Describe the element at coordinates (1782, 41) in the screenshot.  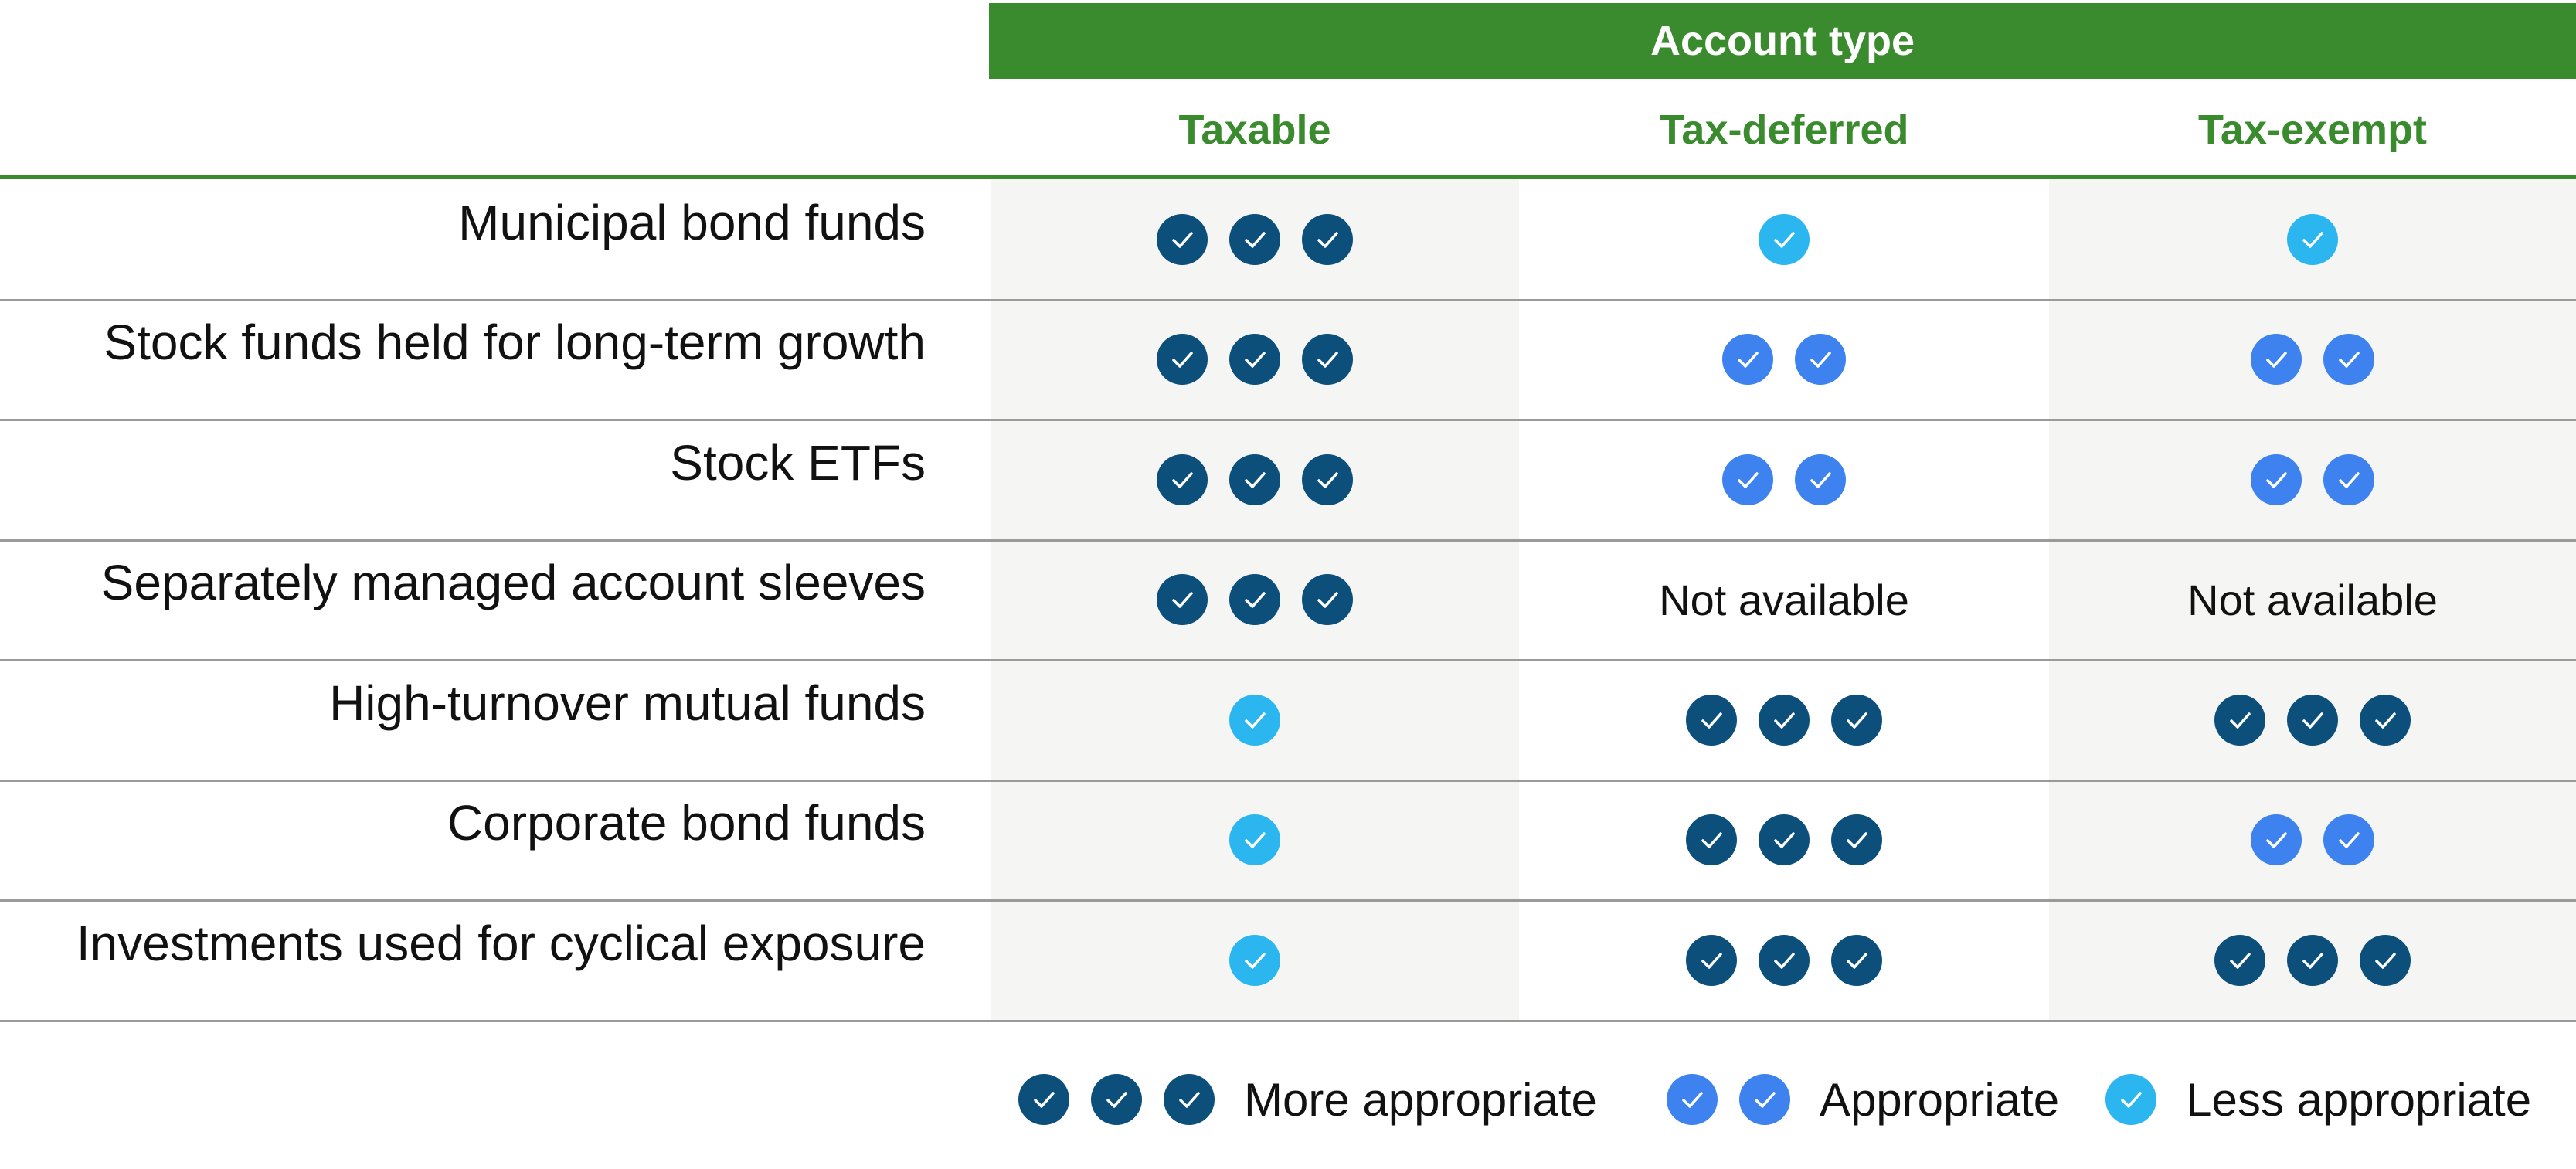
I see `account-type-banner: Account type` at that location.